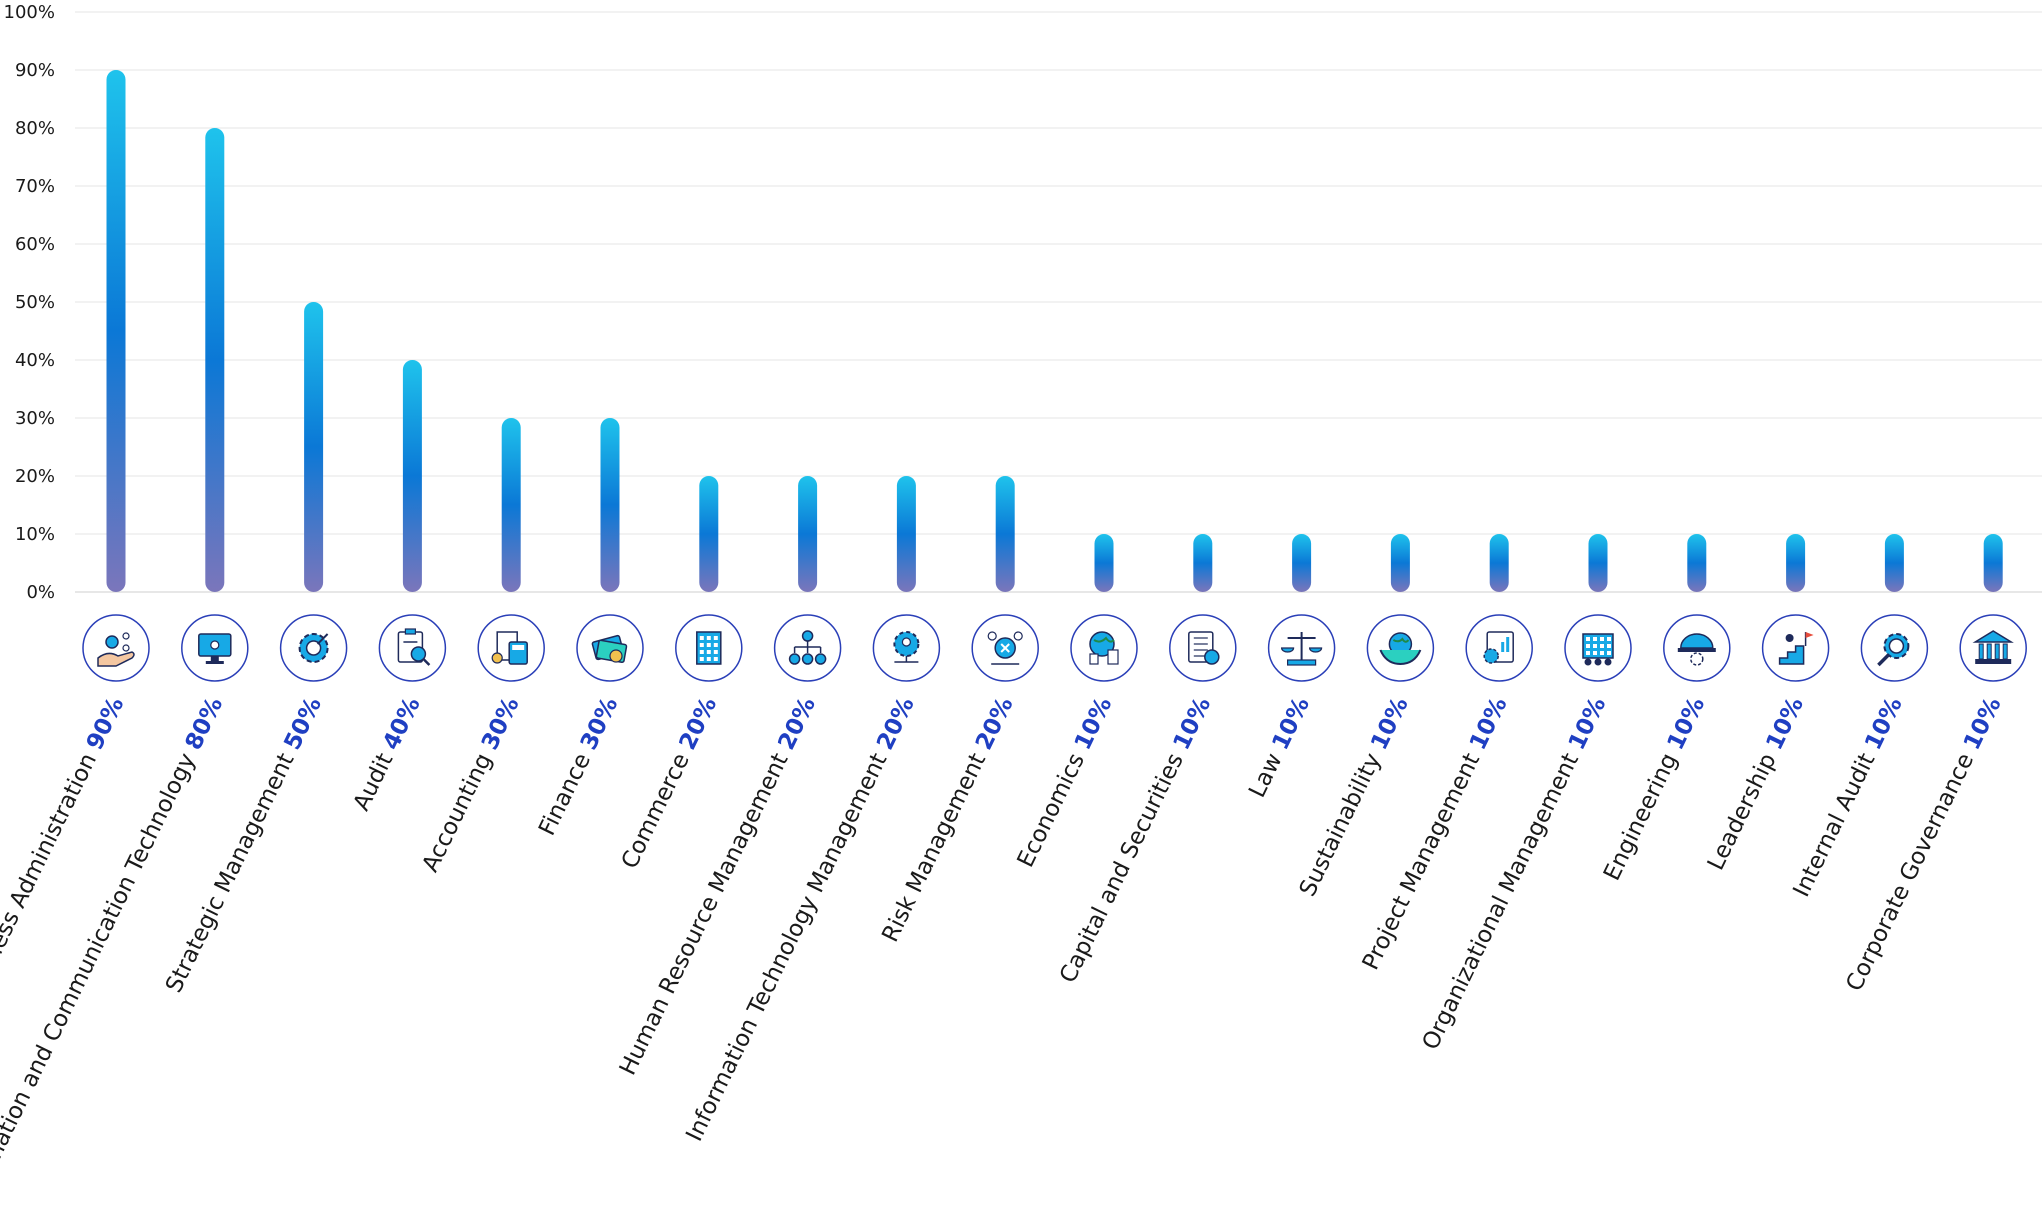 The image size is (2042, 1205). Describe the element at coordinates (566, 791) in the screenshot. I see `category-label: Finance` at that location.